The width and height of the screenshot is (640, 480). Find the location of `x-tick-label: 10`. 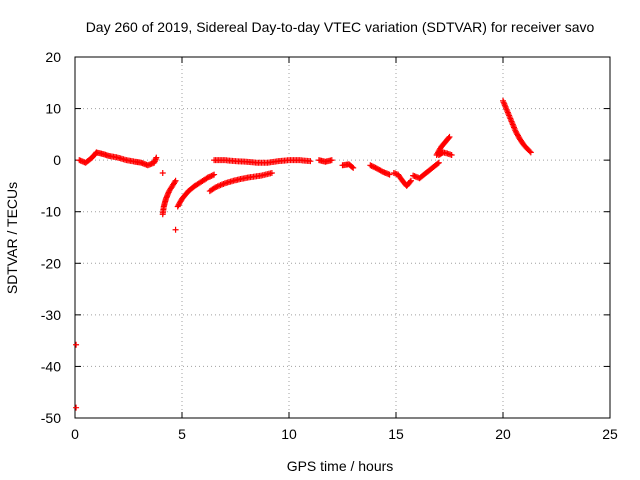

x-tick-label: 10 is located at coordinates (289, 434).